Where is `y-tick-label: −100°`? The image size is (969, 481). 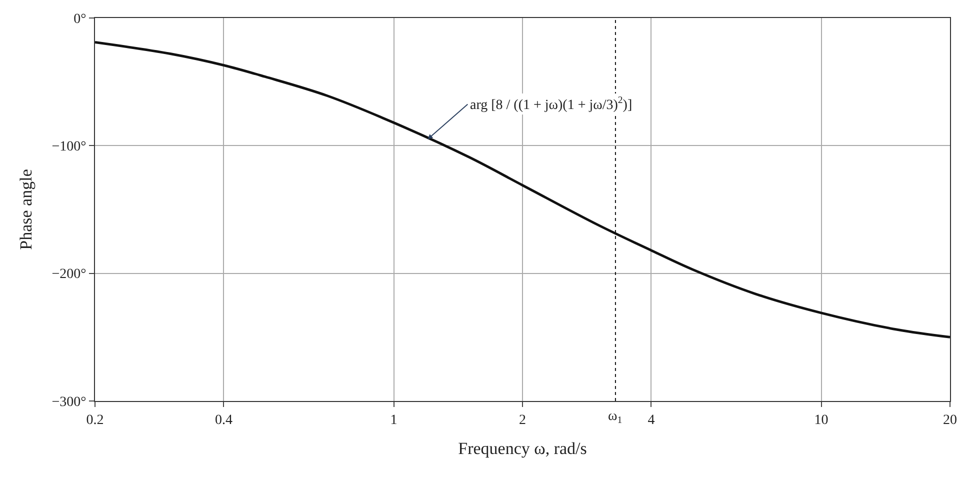
y-tick-label: −100° is located at coordinates (69, 147).